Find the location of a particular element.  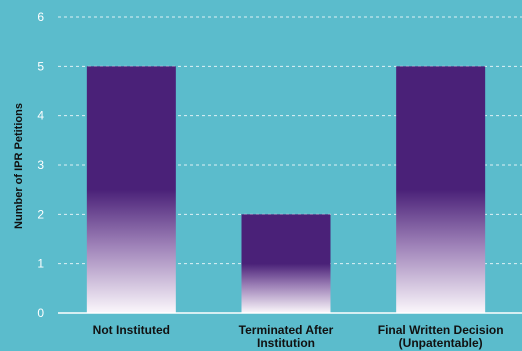

y-tick-label: 0 is located at coordinates (40, 313).